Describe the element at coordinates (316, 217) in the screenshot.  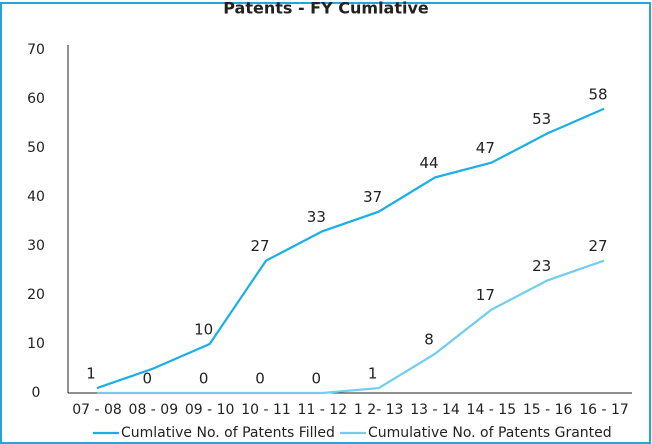
I see `data-label: 33` at that location.